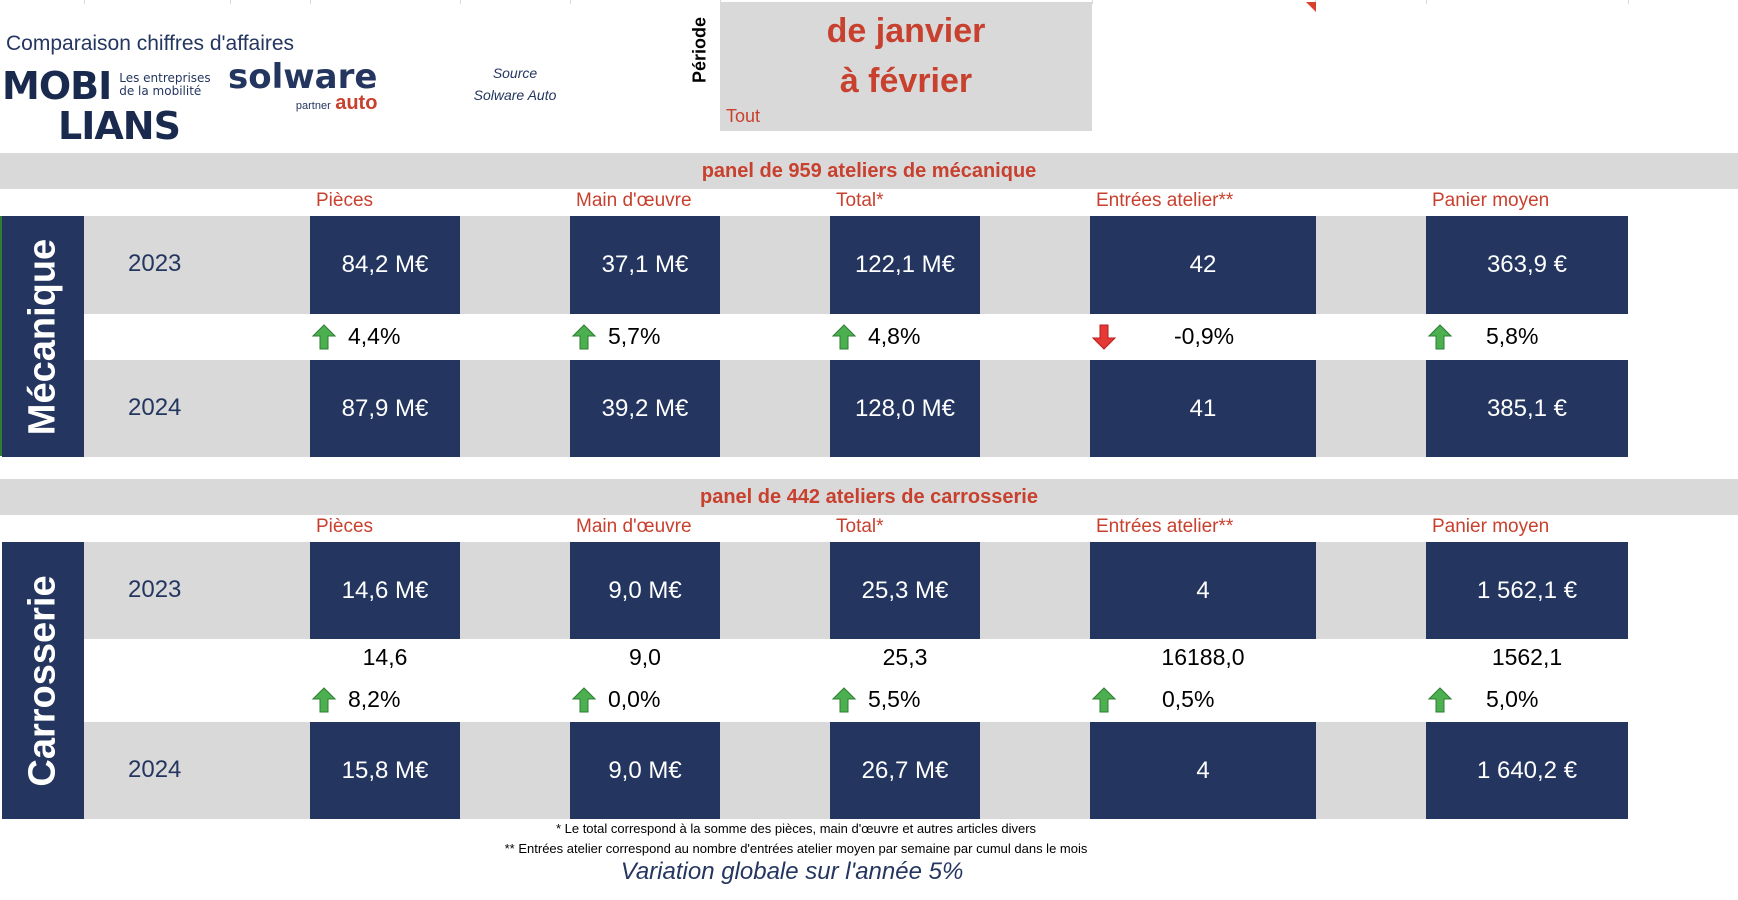  I want to click on solware-logo: solware partner auto, so click(302, 87).